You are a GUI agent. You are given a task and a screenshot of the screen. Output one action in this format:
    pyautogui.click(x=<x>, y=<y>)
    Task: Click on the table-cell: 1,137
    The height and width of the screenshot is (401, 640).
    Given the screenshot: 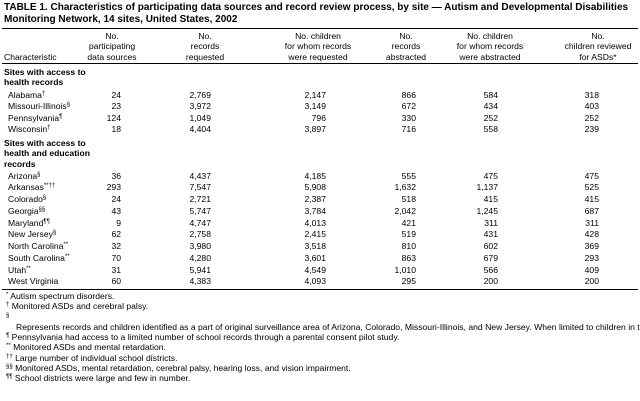 What is the action you would take?
    pyautogui.click(x=487, y=187)
    